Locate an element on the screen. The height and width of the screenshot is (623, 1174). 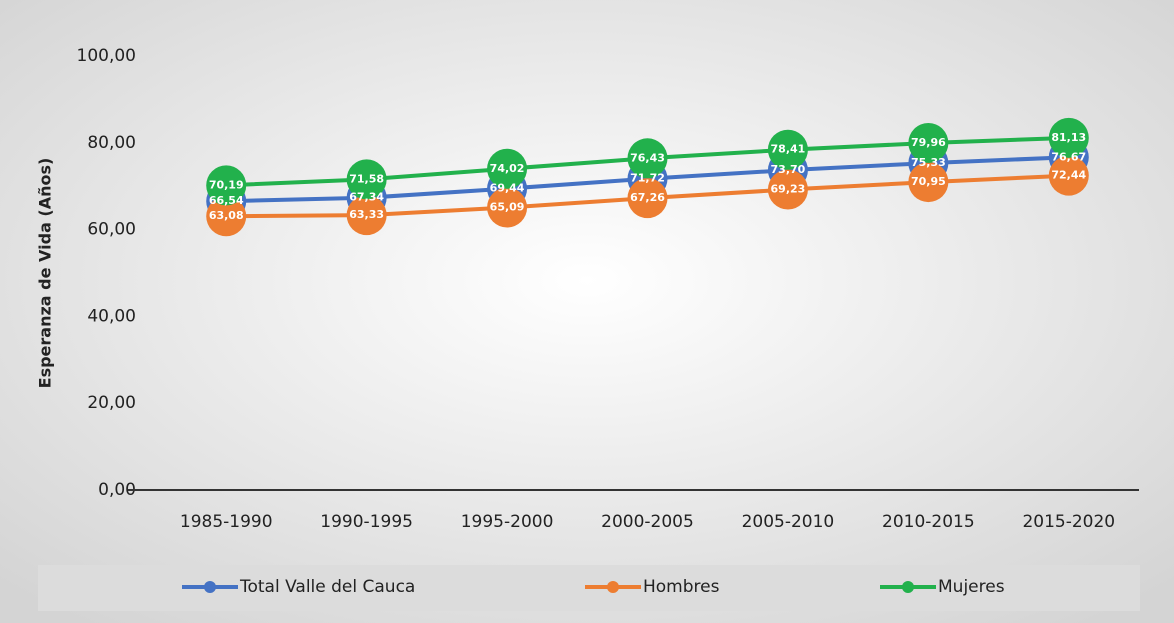
data-label: 63,08 is located at coordinates (226, 215).